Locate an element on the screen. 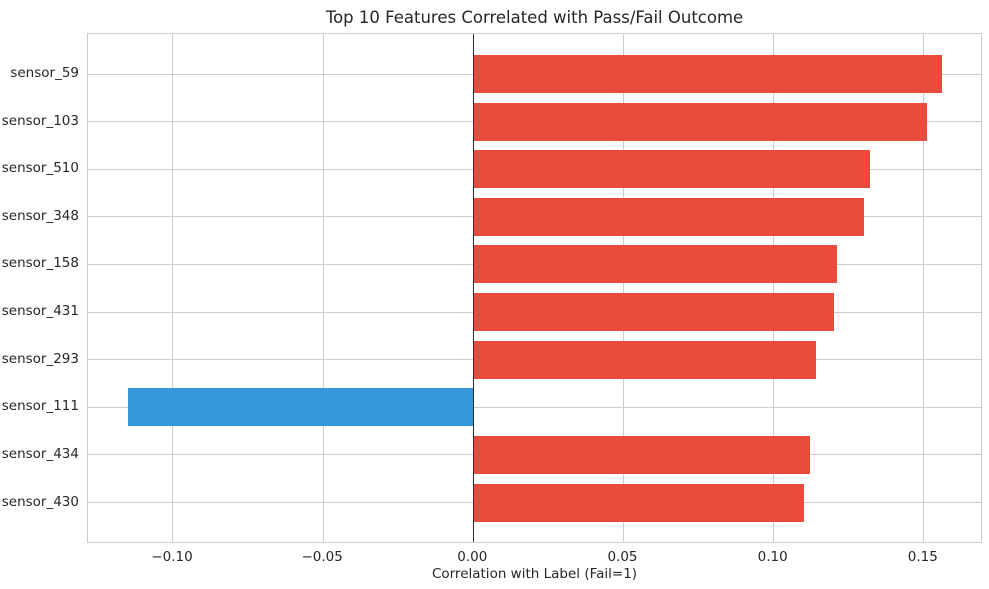 Image resolution: width=989 pixels, height=589 pixels. x-tick-label: 0.15 is located at coordinates (922, 557).